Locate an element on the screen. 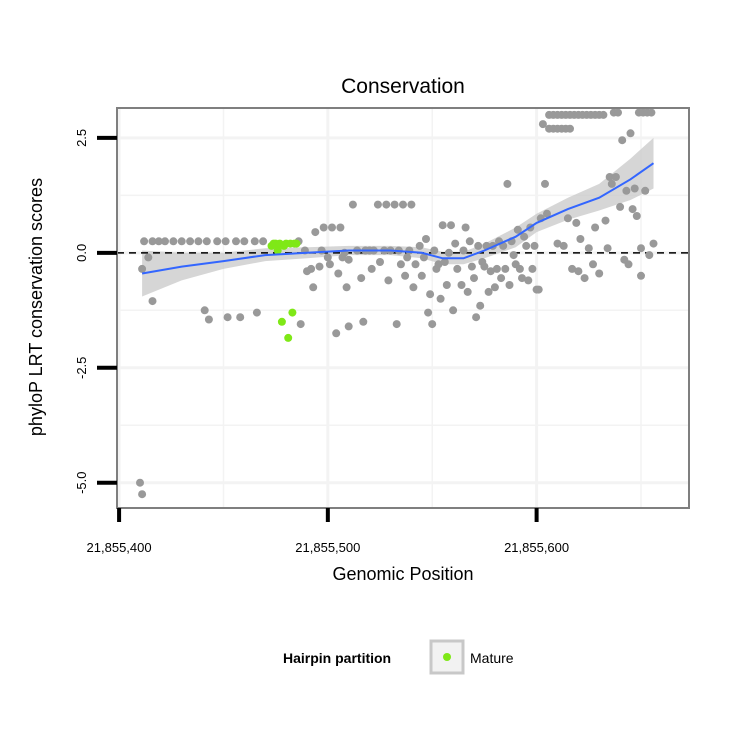 Image resolution: width=750 pixels, height=750 pixels. y-tick-label: 2.5 is located at coordinates (81, 138).